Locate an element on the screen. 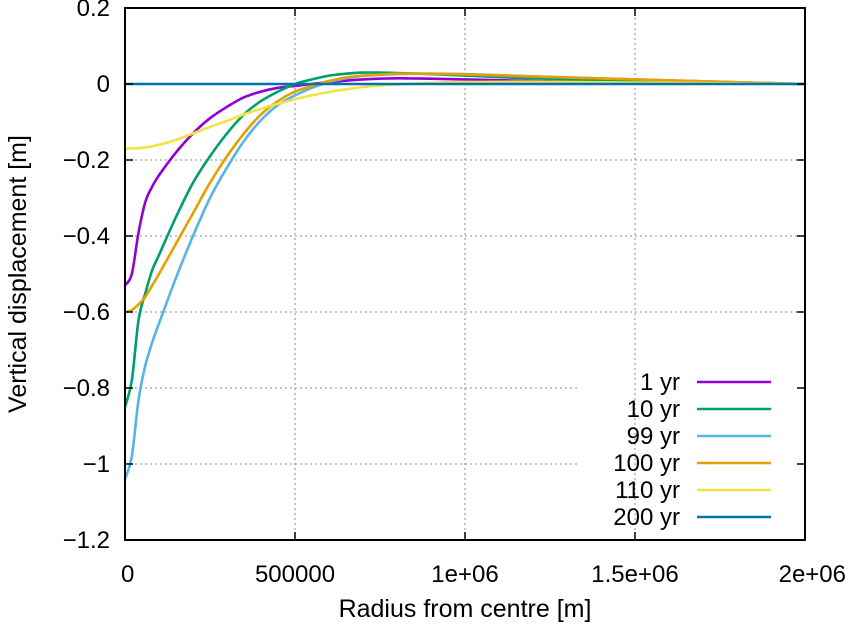 This screenshot has width=850, height=628. x-axis-label: Radius from centre [m] is located at coordinates (465, 609).